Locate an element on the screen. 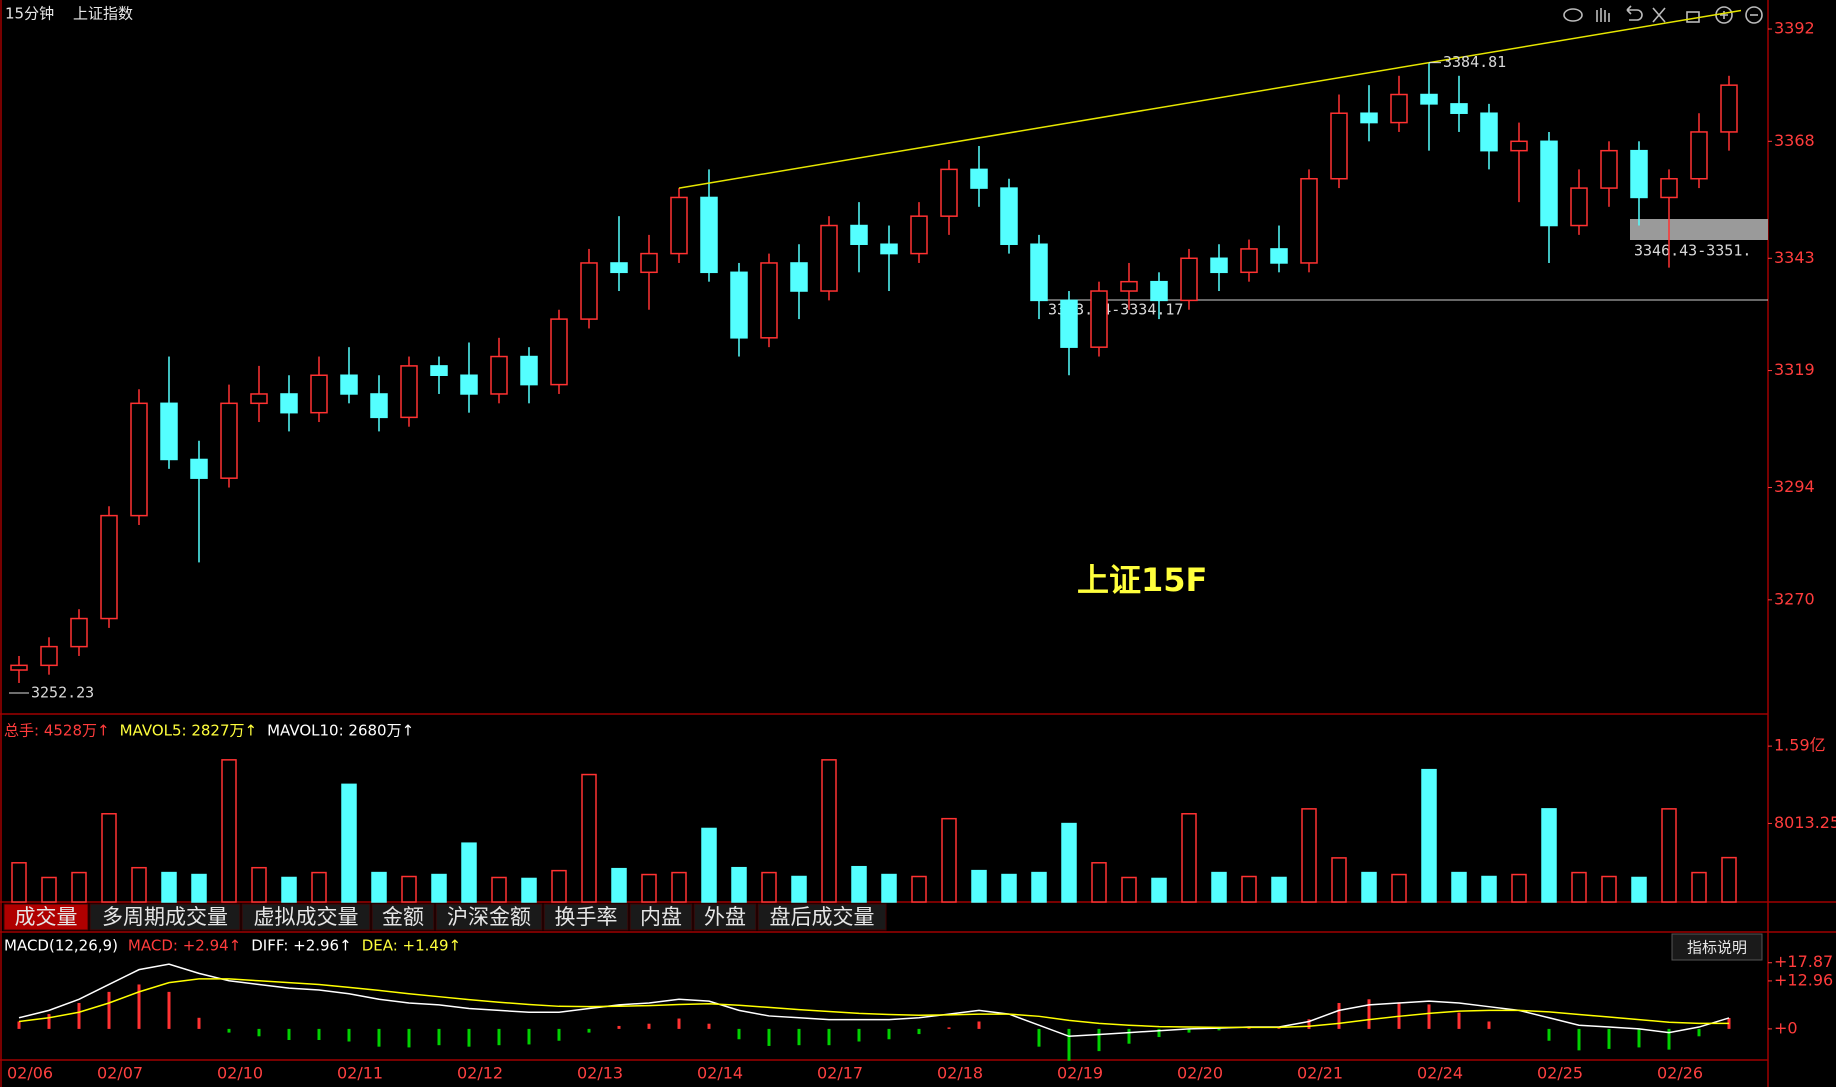 Image resolution: width=1836 pixels, height=1087 pixels. y-tick-label: 3294 is located at coordinates (1794, 486).